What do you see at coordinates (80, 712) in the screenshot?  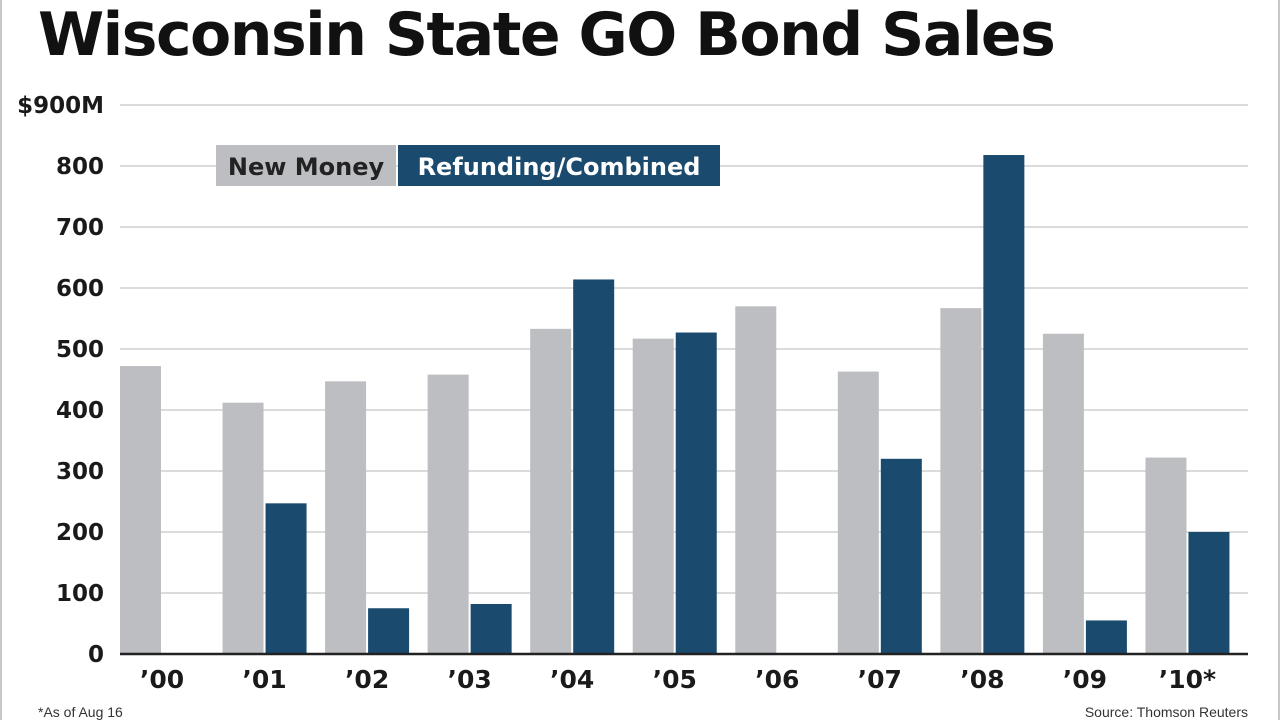 I see `footnote: *As of Aug 16` at bounding box center [80, 712].